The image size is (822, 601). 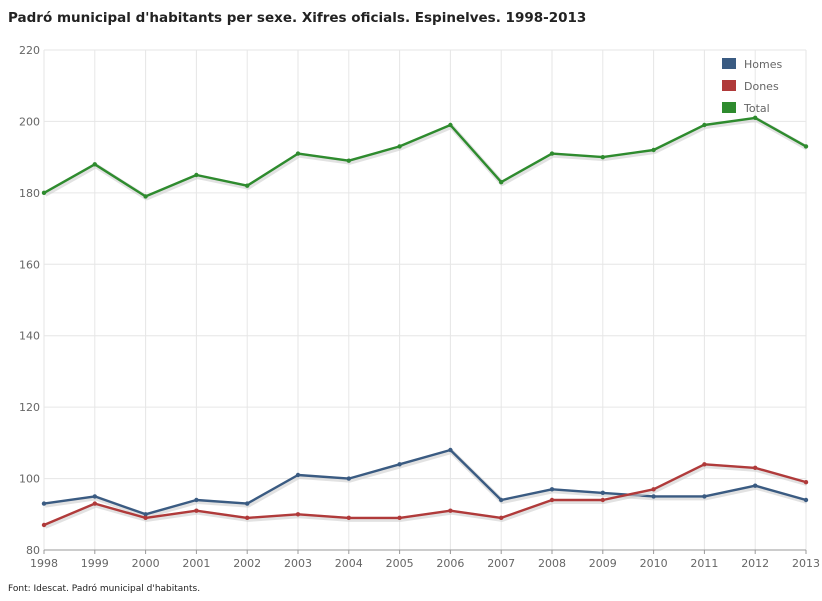 I want to click on series-shadow-total, so click(x=426, y=158).